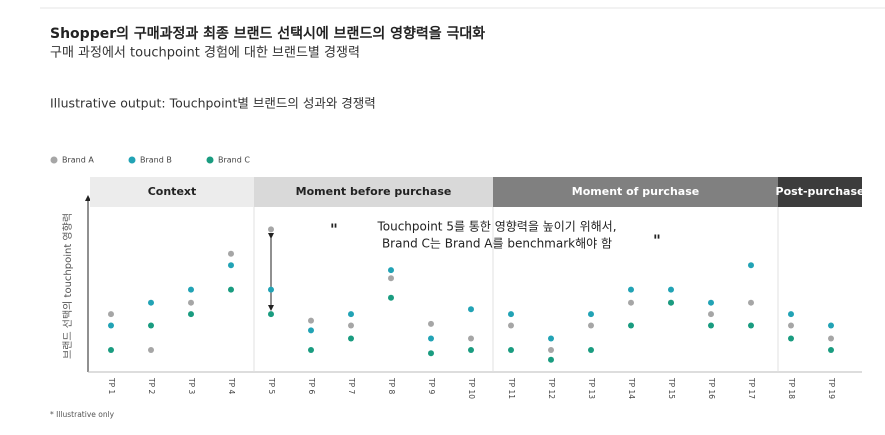 The height and width of the screenshot is (435, 885). What do you see at coordinates (471, 388) in the screenshot?
I see `x-tick-label: TP 10` at bounding box center [471, 388].